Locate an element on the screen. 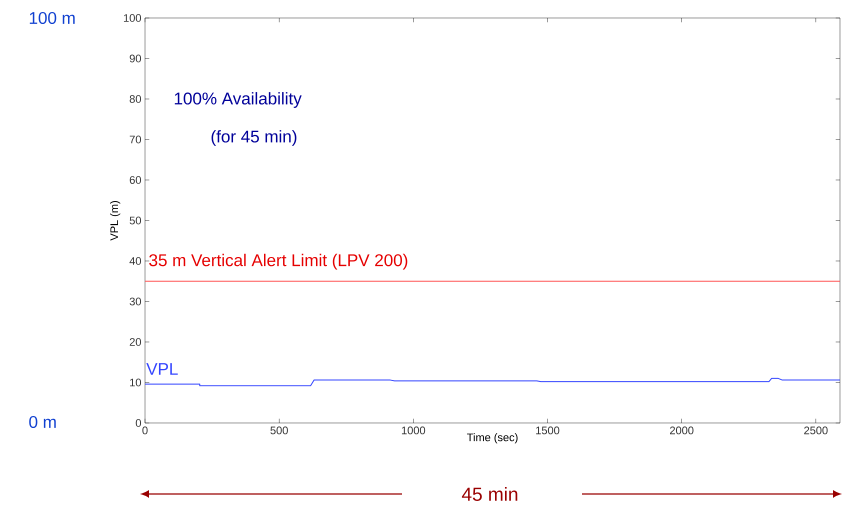  text: 100 m is located at coordinates (52, 18).